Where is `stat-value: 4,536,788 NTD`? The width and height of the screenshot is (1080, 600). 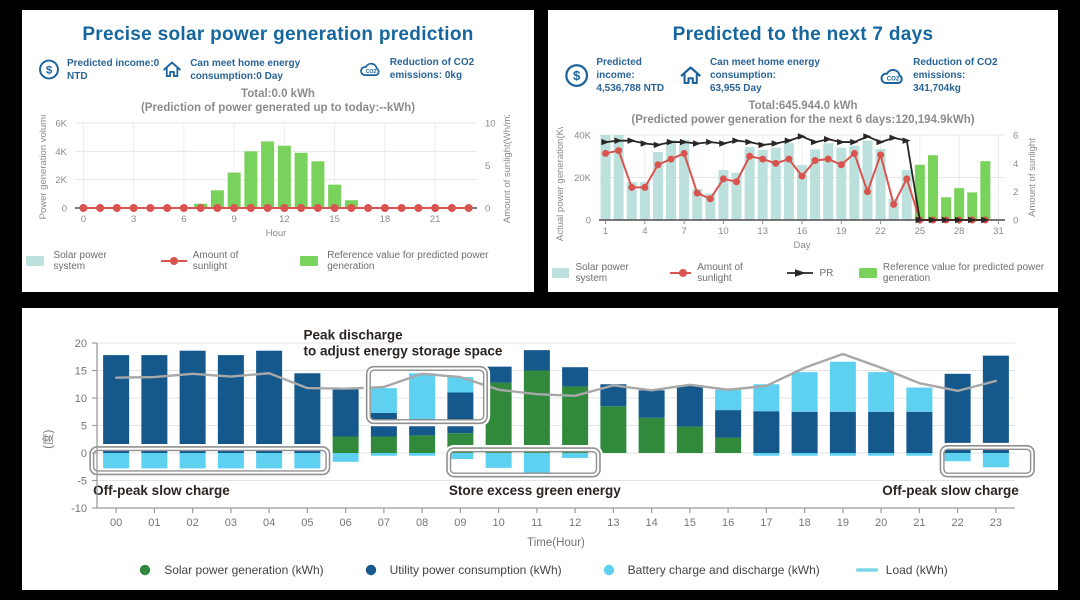 stat-value: 4,536,788 NTD is located at coordinates (630, 88).